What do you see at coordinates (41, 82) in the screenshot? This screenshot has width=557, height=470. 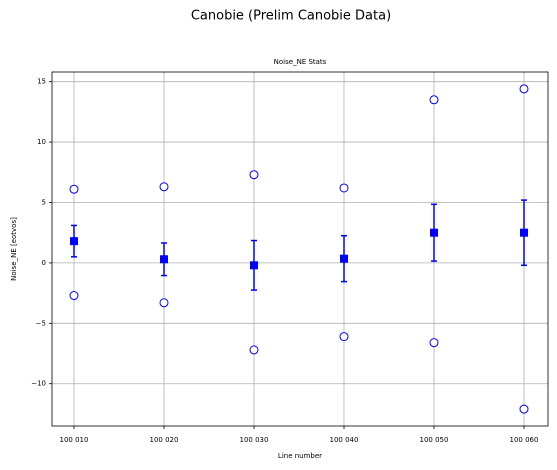 I see `y-tick-label: 15` at bounding box center [41, 82].